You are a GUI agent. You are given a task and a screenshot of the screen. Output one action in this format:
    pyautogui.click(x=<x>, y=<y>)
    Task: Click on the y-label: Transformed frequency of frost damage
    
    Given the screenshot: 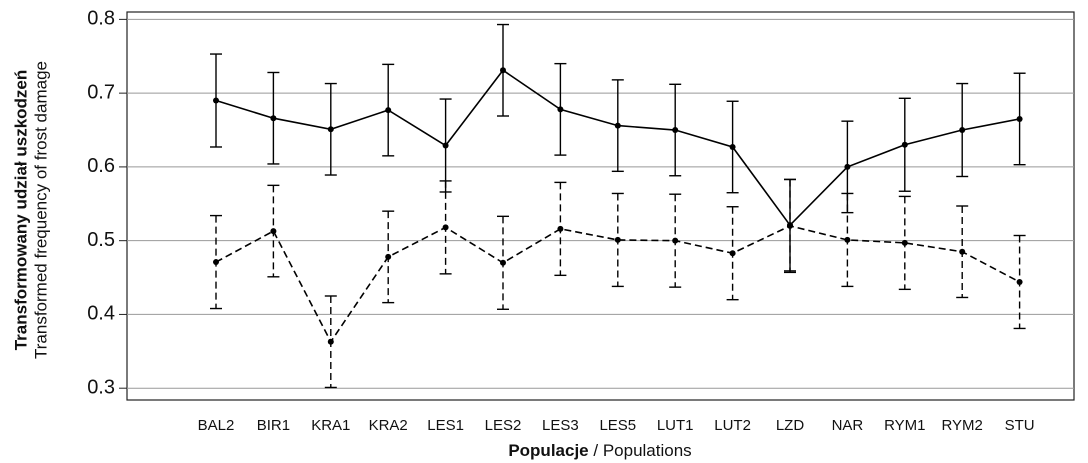 What is the action you would take?
    pyautogui.click(x=40, y=210)
    